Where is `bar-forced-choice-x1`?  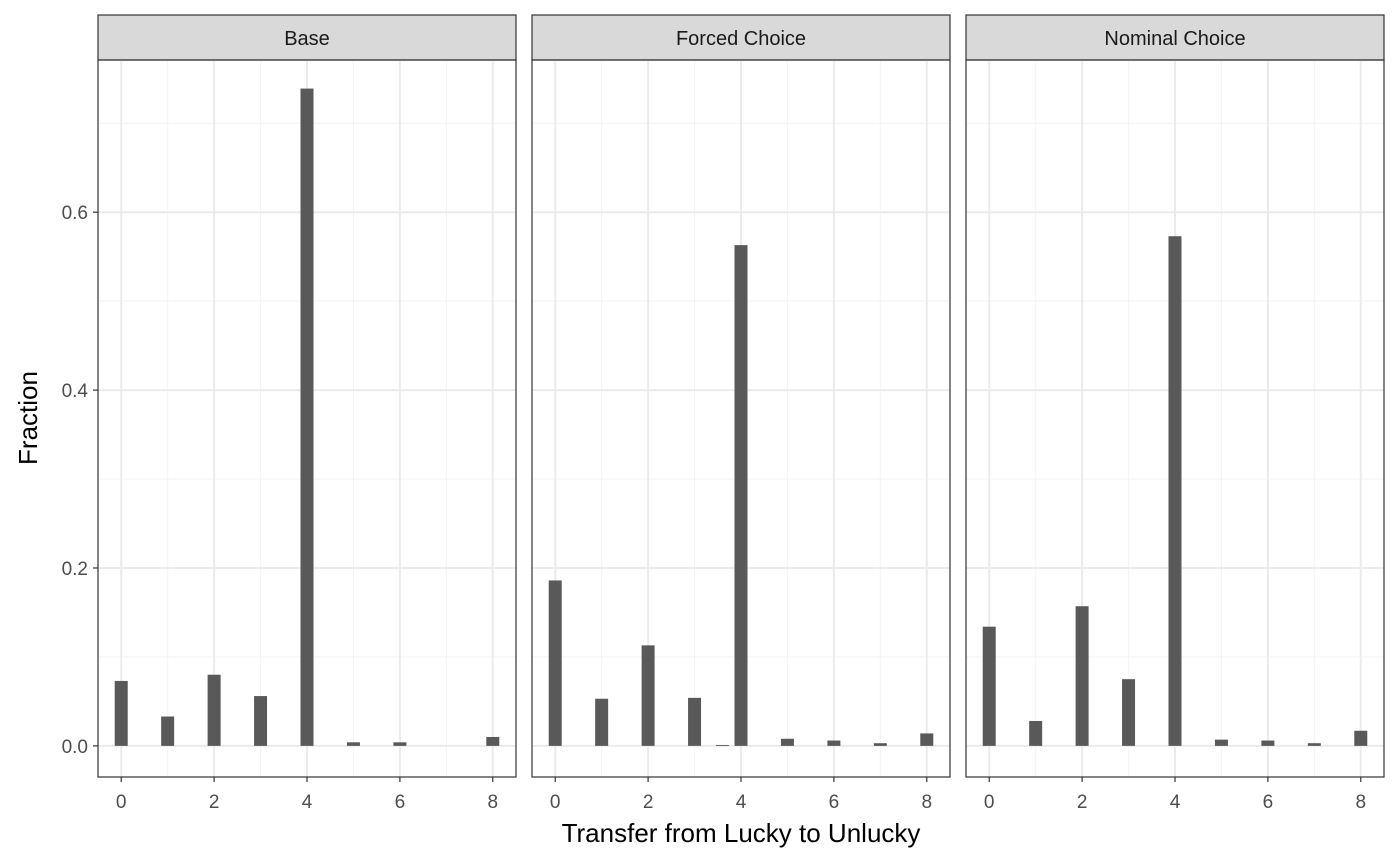
bar-forced-choice-x1 is located at coordinates (602, 722).